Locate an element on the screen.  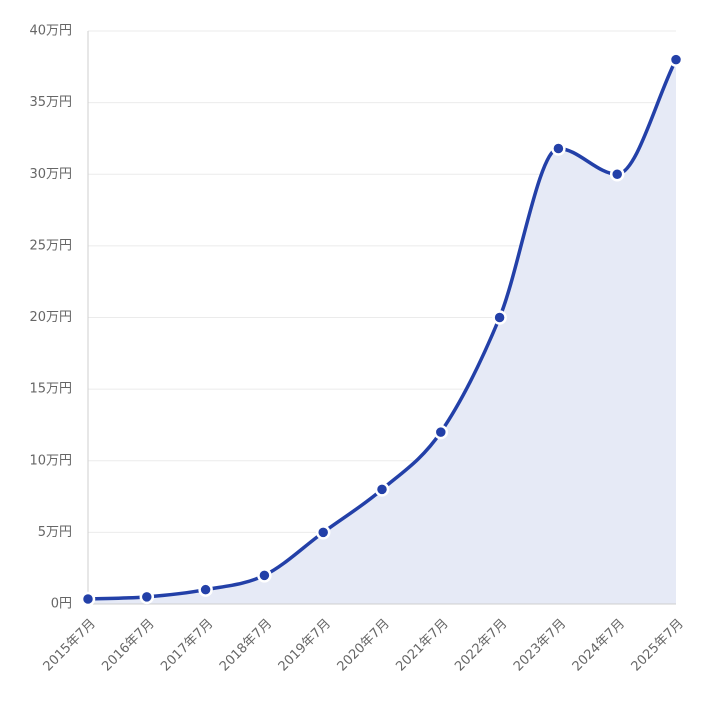
y-tick-label: 25万円 is located at coordinates (50, 245).